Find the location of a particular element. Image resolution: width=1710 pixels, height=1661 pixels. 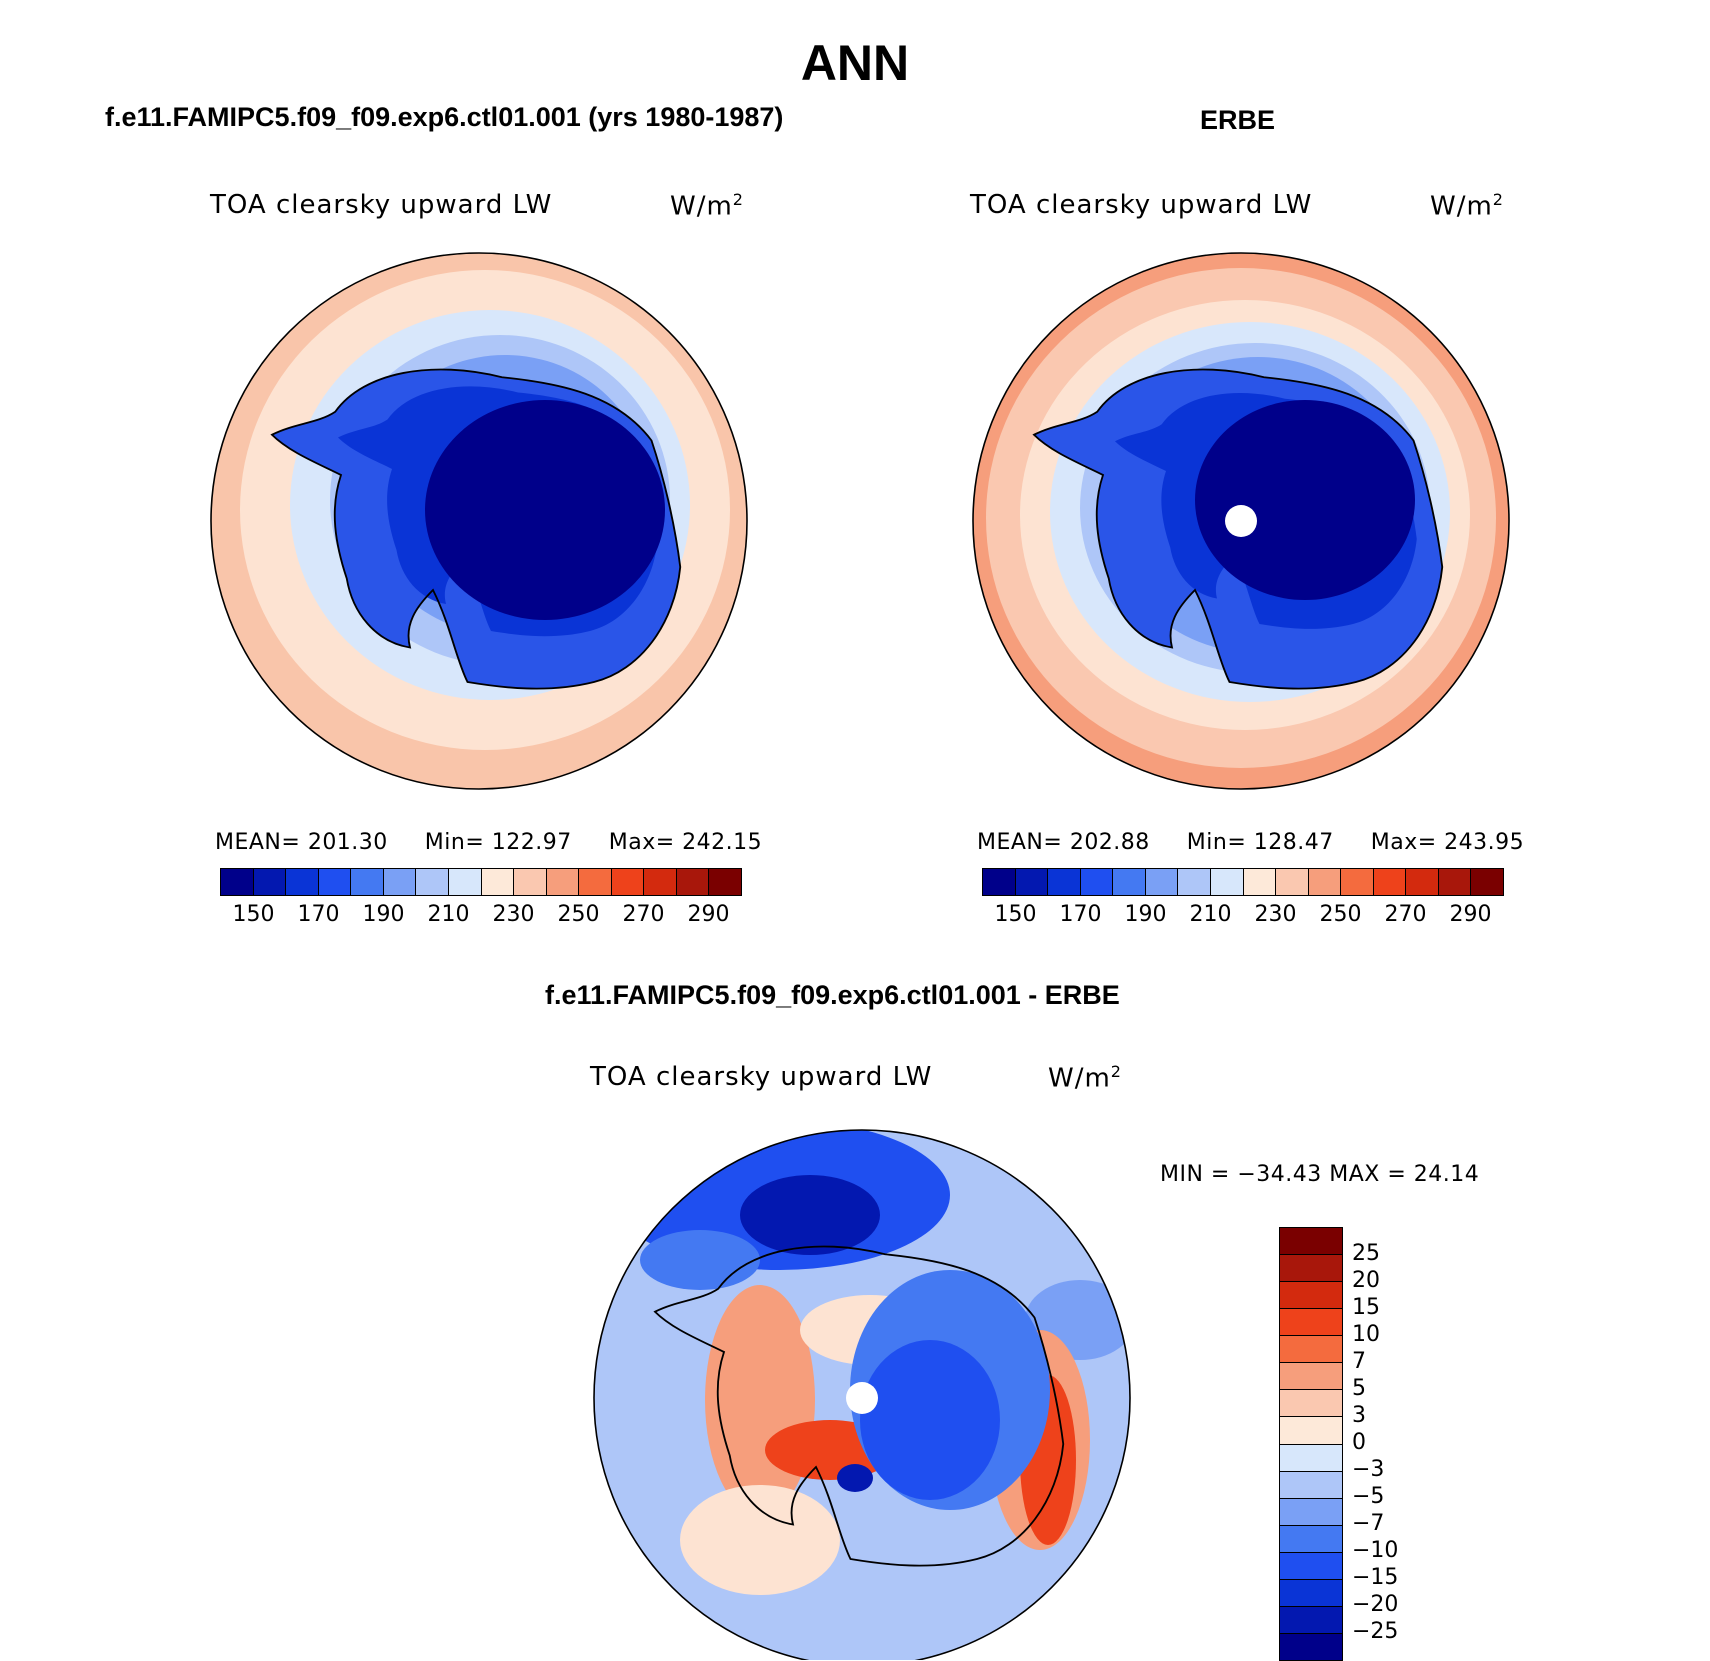

diff-variable-label: TOA clearsky upward LW is located at coordinates (761, 1077).